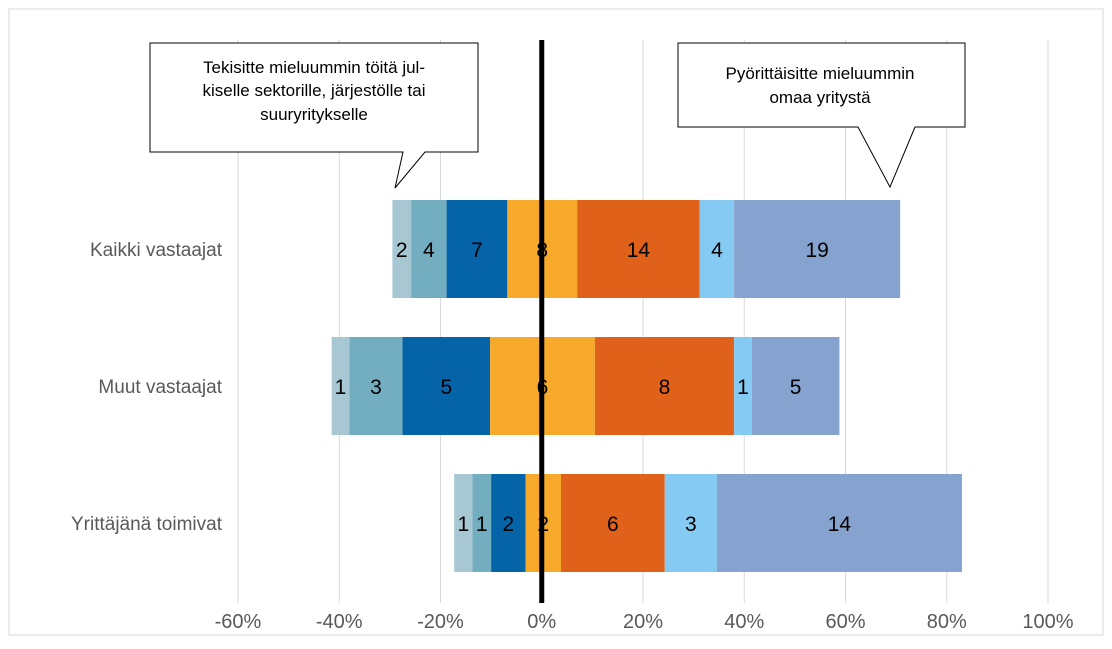 Image resolution: width=1112 pixels, height=649 pixels. Describe the element at coordinates (440, 622) in the screenshot. I see `x-tick-label: -20%` at that location.